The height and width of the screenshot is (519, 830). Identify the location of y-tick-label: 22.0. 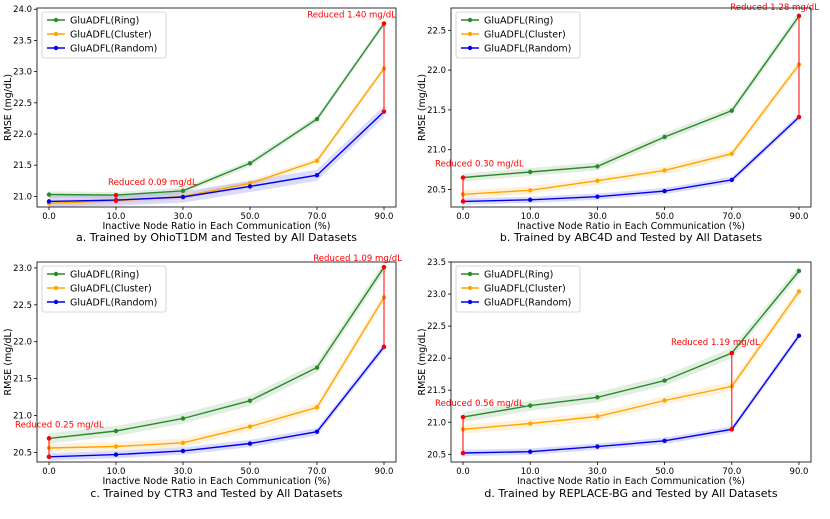
(436, 71).